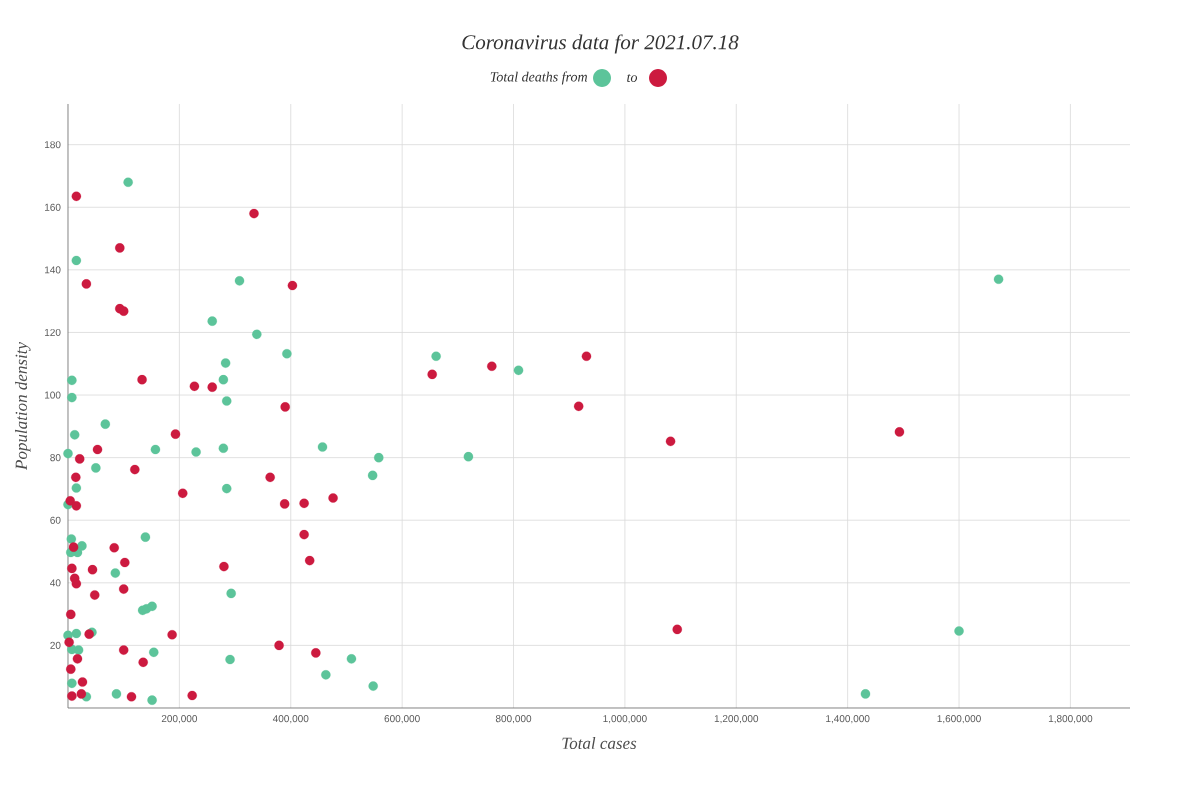  Describe the element at coordinates (599, 743) in the screenshot. I see `x-axis-title: Total cases` at that location.